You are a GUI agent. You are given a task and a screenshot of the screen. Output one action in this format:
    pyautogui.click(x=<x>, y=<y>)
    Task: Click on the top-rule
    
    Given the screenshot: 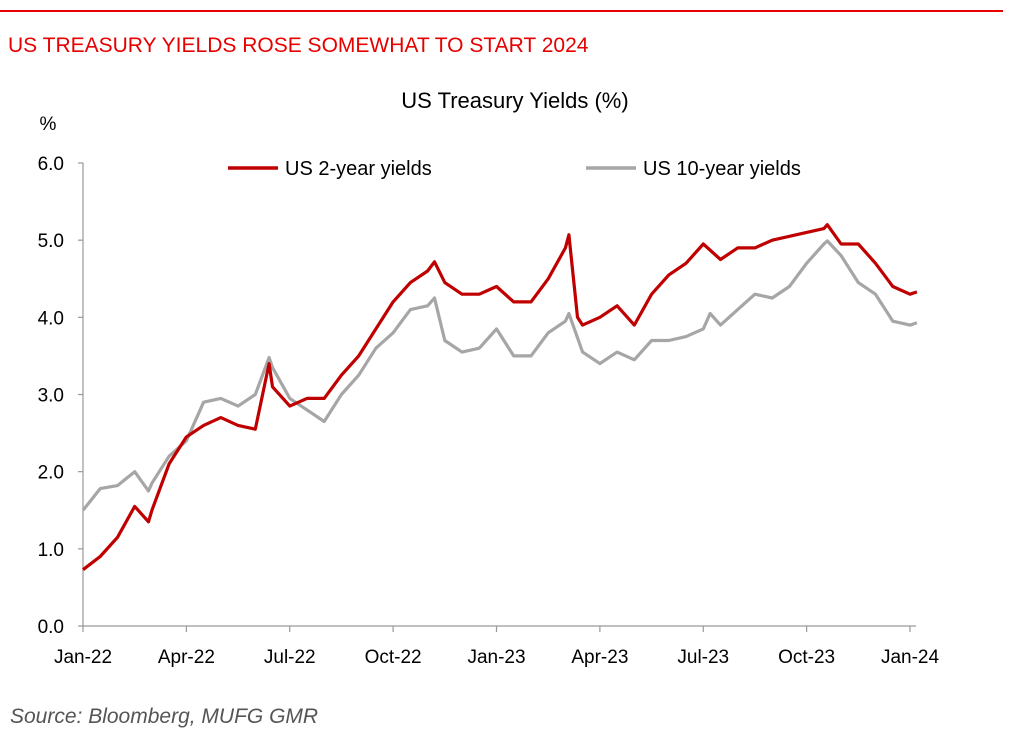 What is the action you would take?
    pyautogui.click(x=501, y=11)
    